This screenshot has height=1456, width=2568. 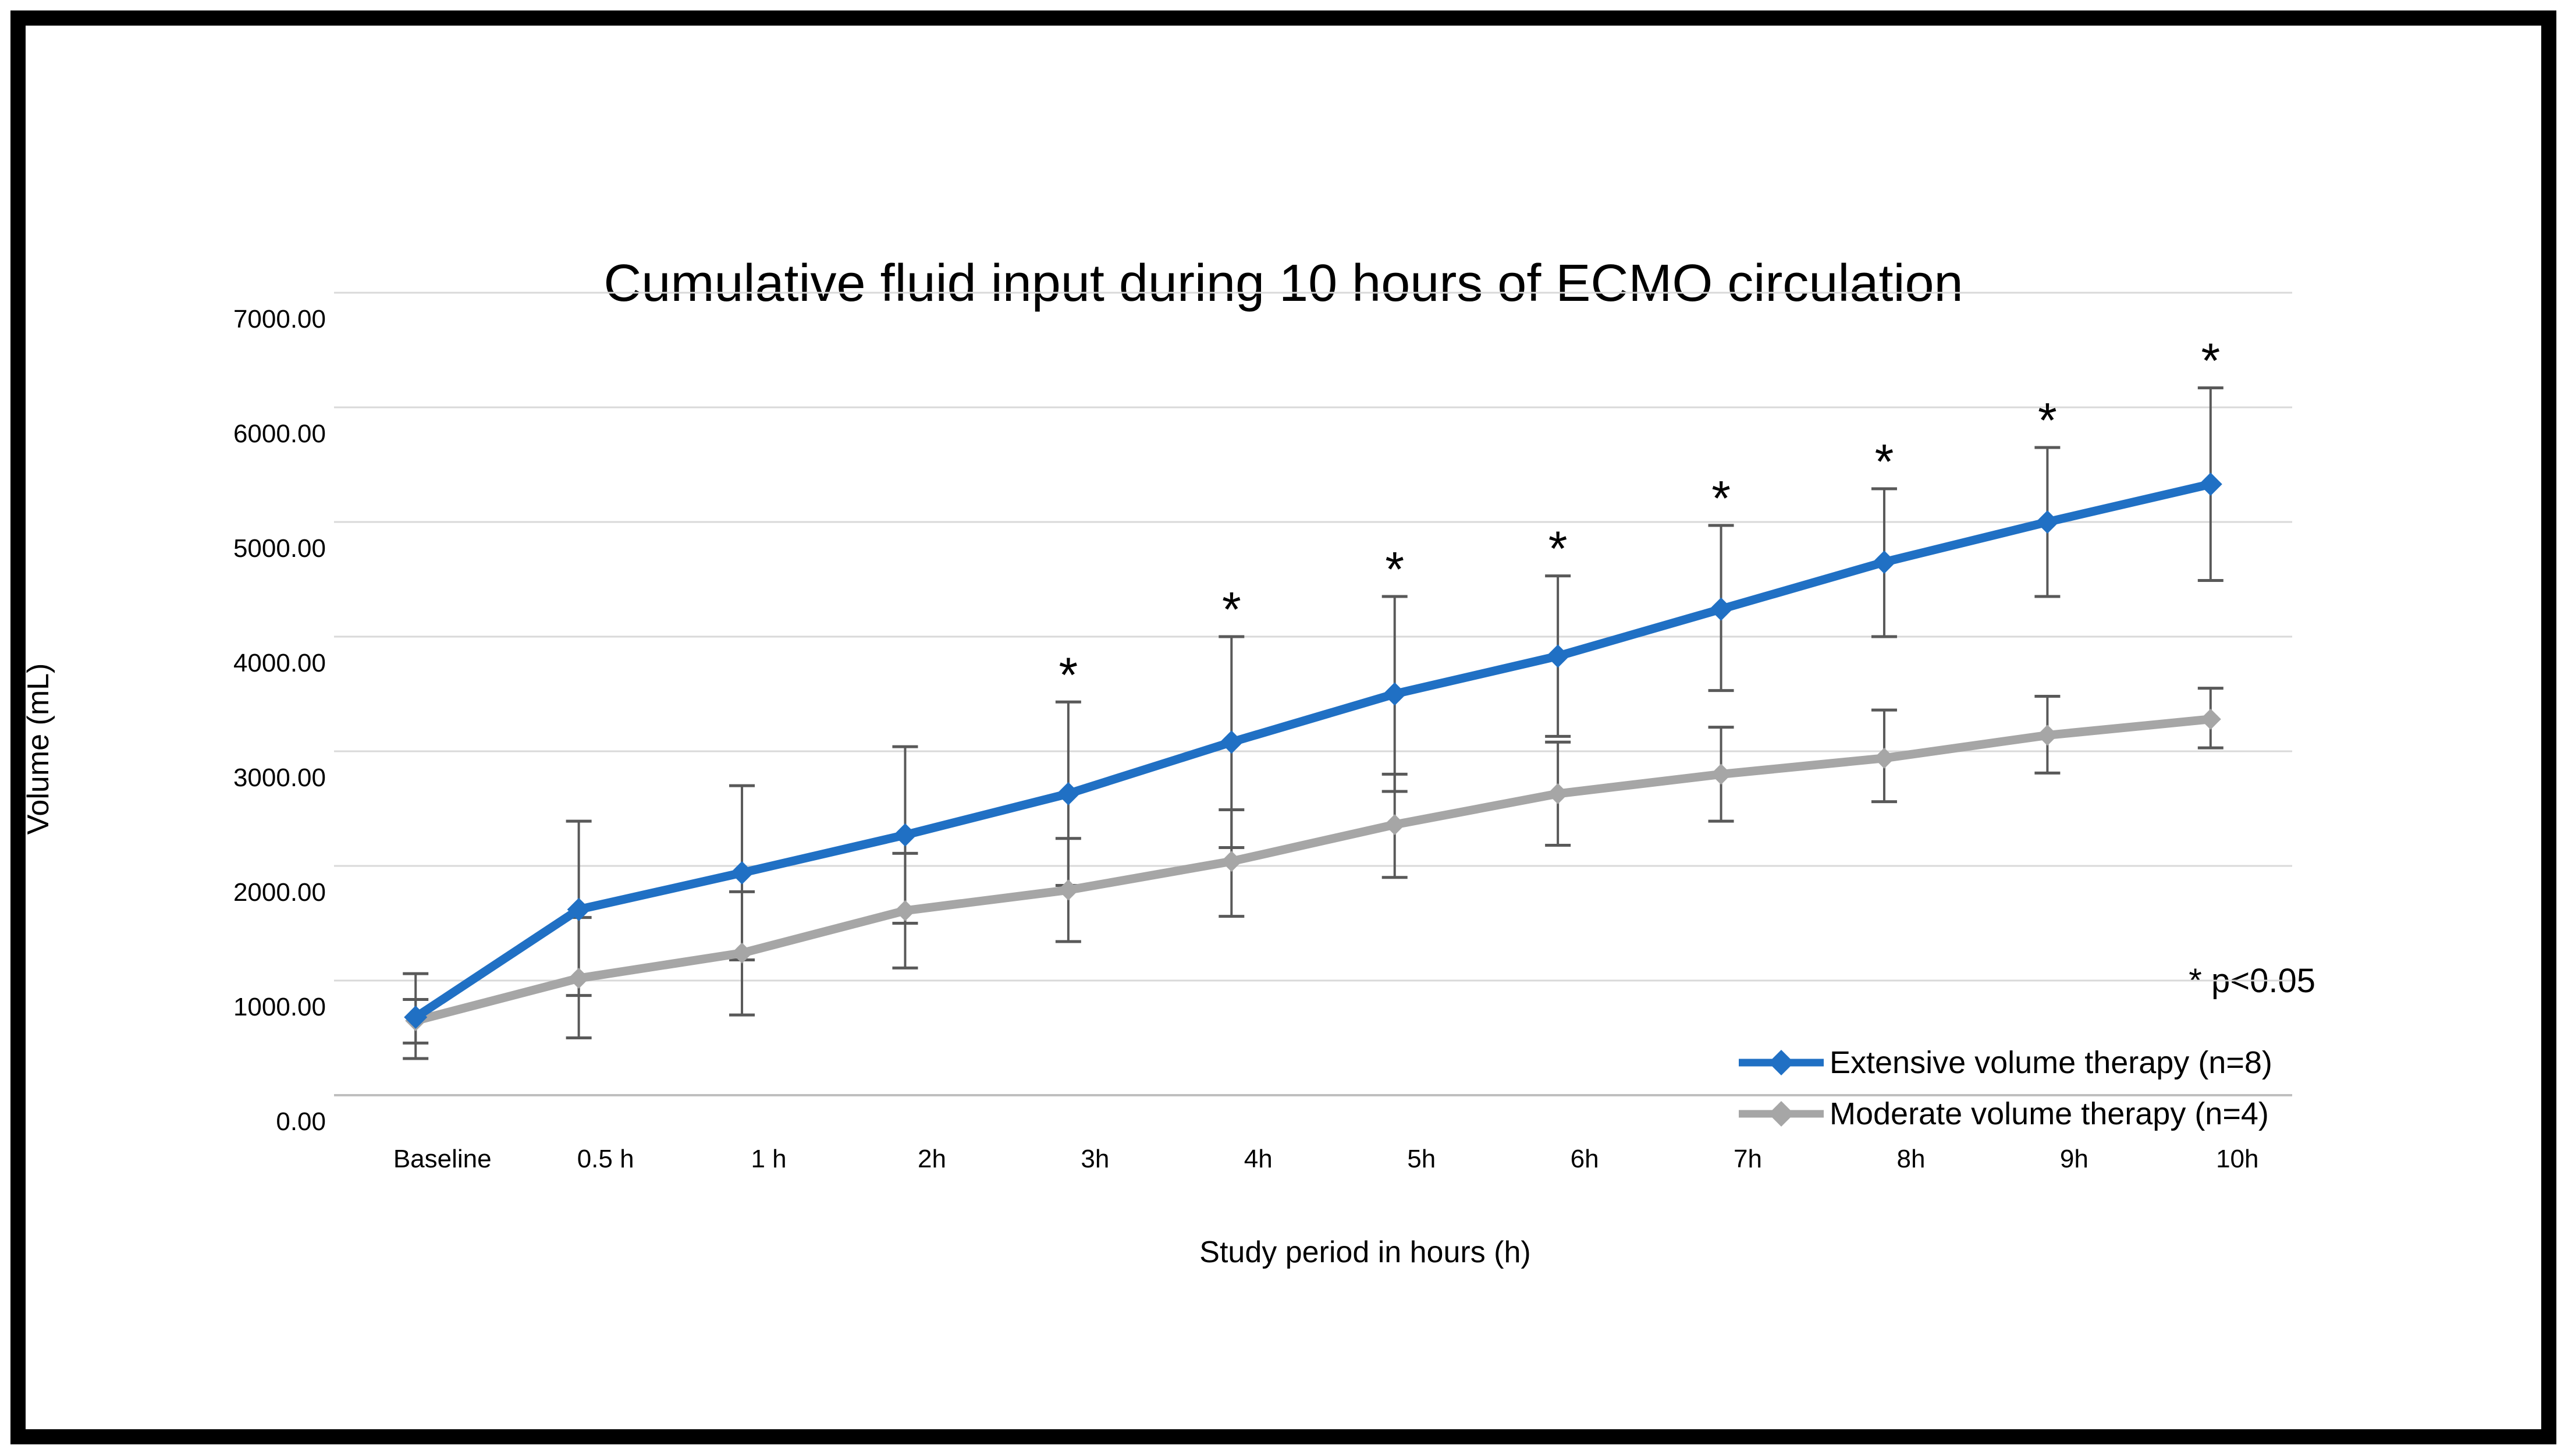 I want to click on legend-row: Extensive volume therapy (n=8), so click(x=2005, y=1062).